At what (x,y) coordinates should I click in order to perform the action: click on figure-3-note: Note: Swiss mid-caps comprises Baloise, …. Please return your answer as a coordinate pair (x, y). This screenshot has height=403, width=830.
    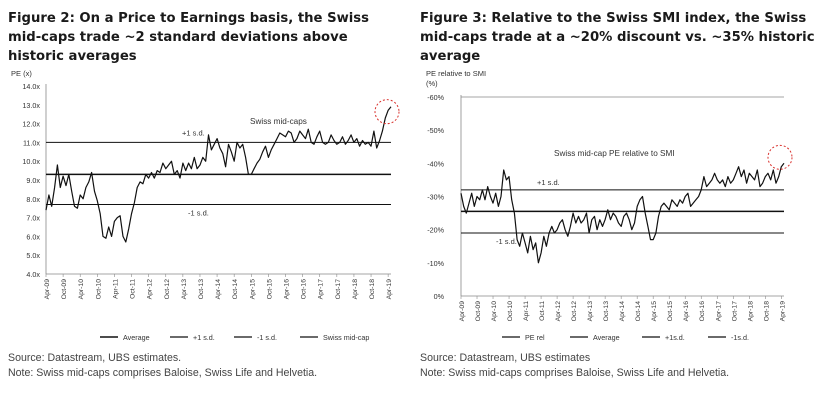
    Looking at the image, I should click on (575, 373).